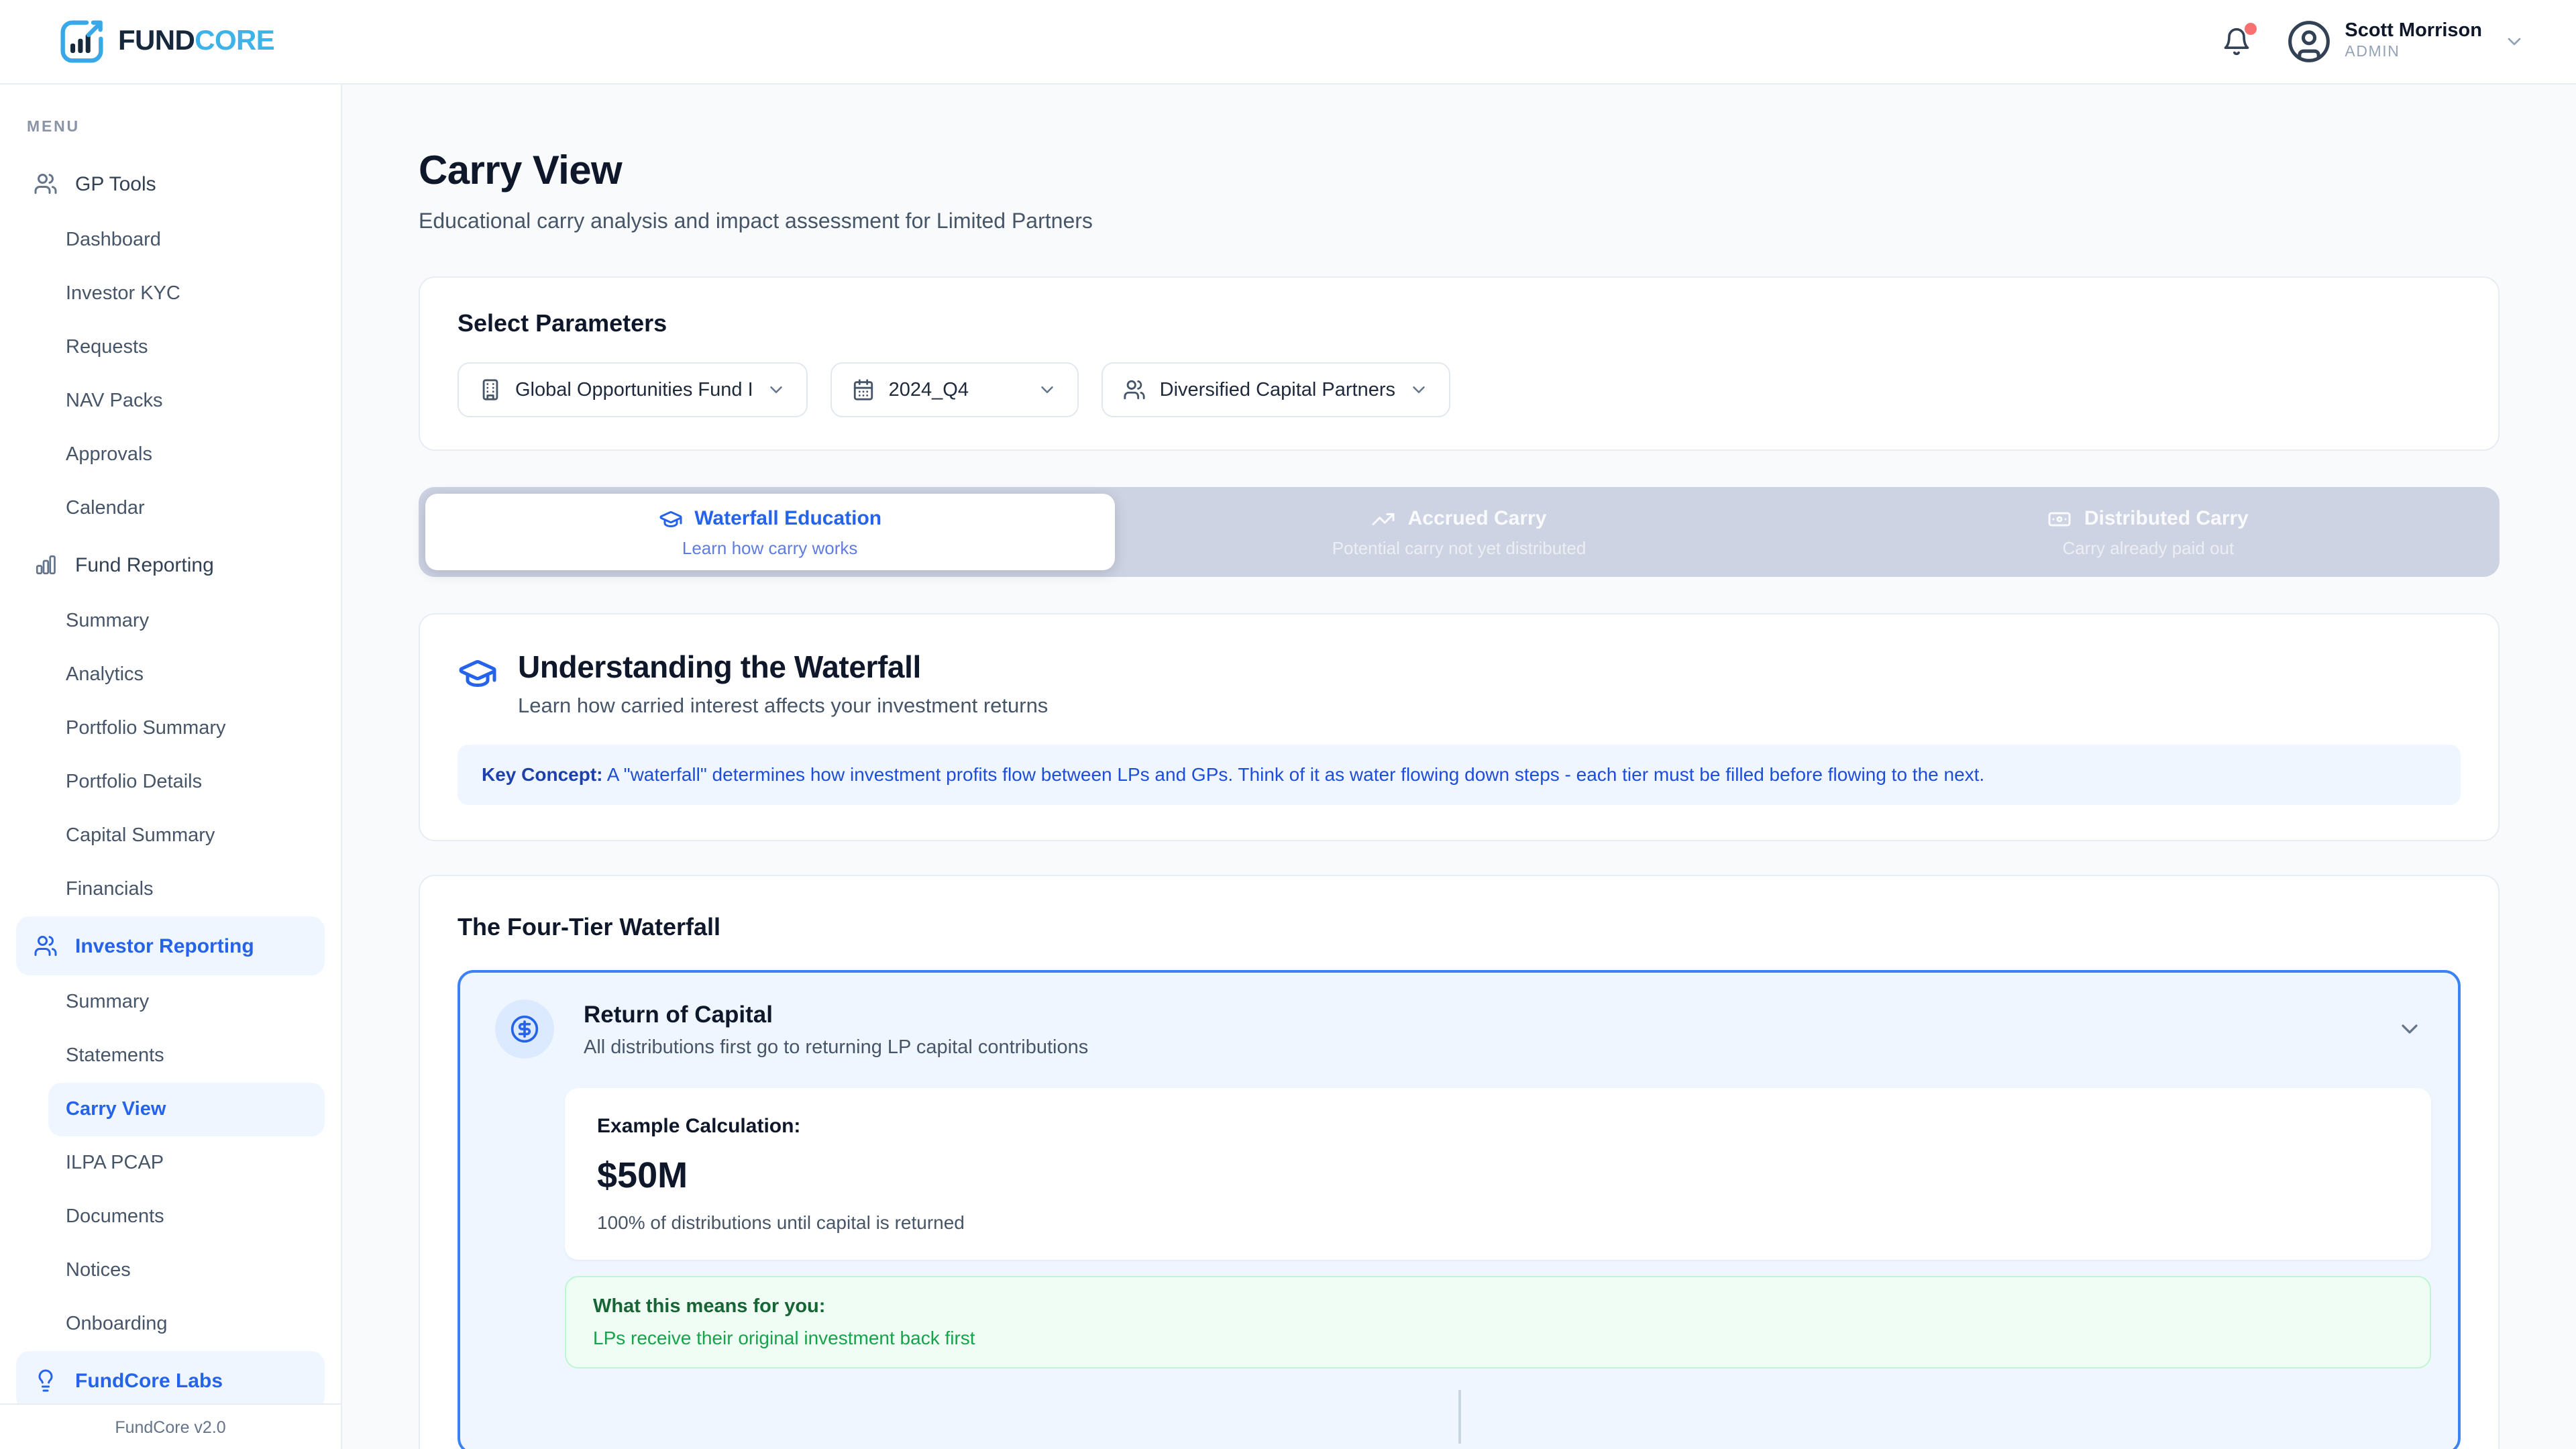 Image resolution: width=2576 pixels, height=1449 pixels. What do you see at coordinates (863, 389) in the screenshot?
I see `calendar-icon` at bounding box center [863, 389].